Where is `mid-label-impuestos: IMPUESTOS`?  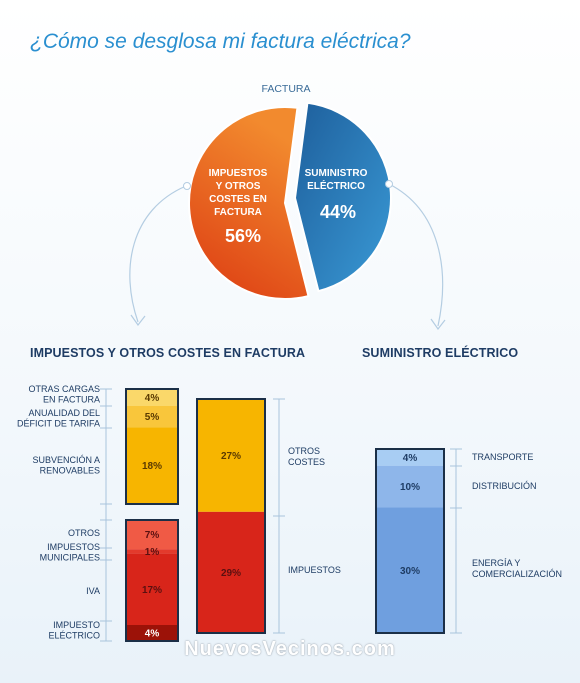
mid-label-impuestos: IMPUESTOS is located at coordinates (314, 570).